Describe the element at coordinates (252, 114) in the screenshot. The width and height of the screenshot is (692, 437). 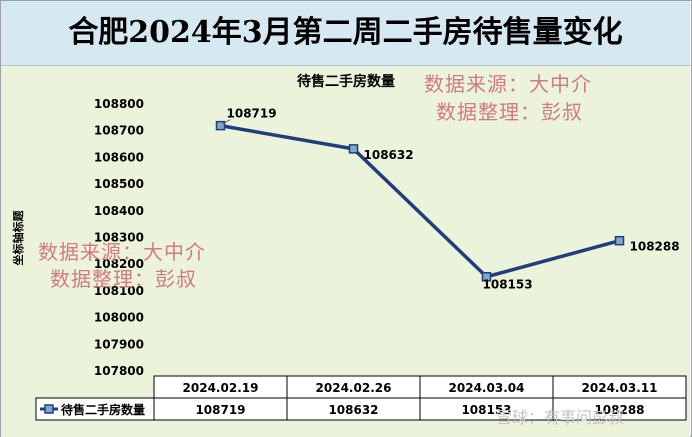
I see `data-label: 108719` at that location.